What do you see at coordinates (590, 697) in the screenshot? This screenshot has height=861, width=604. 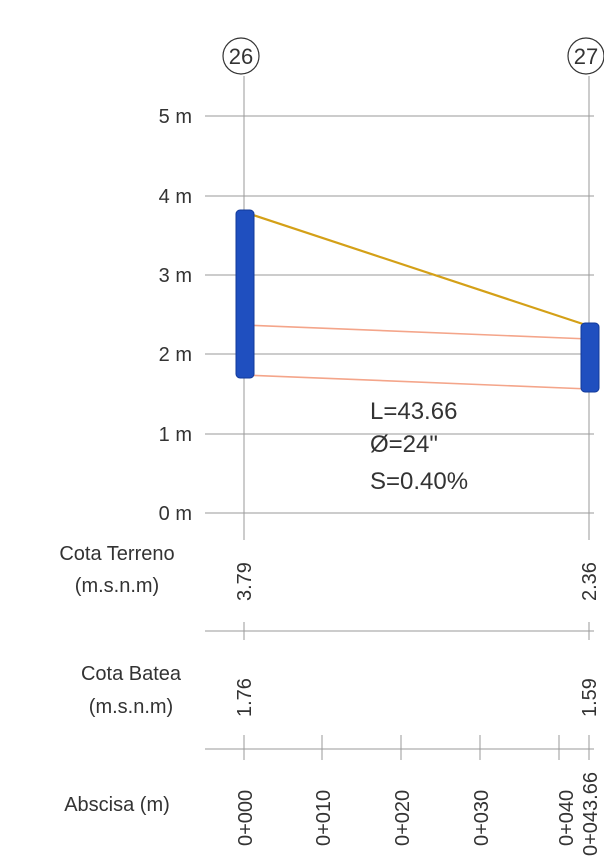 I see `invert-value-27: 1.59` at bounding box center [590, 697].